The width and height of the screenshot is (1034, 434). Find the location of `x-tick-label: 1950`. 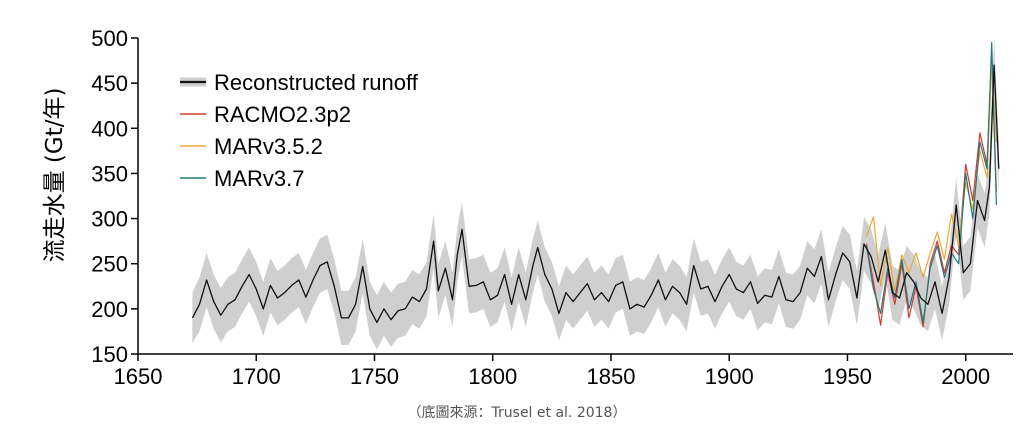

x-tick-label: 1950 is located at coordinates (847, 376).